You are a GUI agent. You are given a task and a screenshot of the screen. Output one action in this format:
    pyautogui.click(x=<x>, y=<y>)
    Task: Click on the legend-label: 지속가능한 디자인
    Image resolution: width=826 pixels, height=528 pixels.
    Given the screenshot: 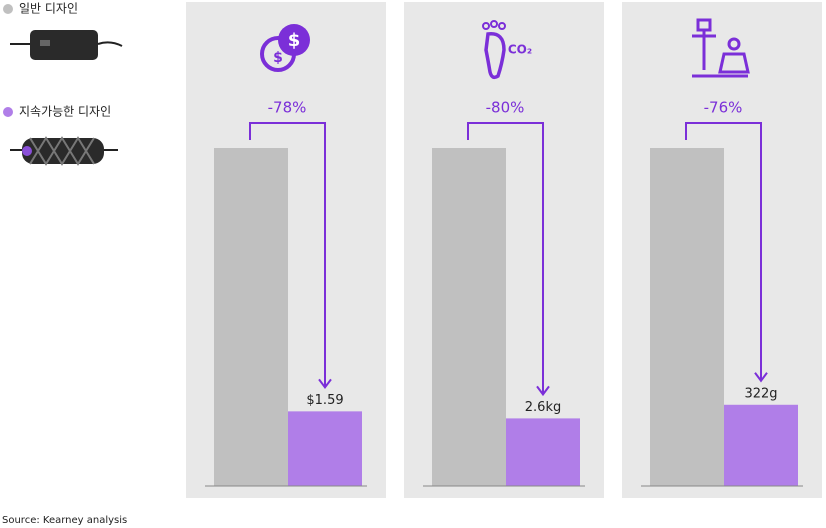 What is the action you would take?
    pyautogui.click(x=65, y=112)
    